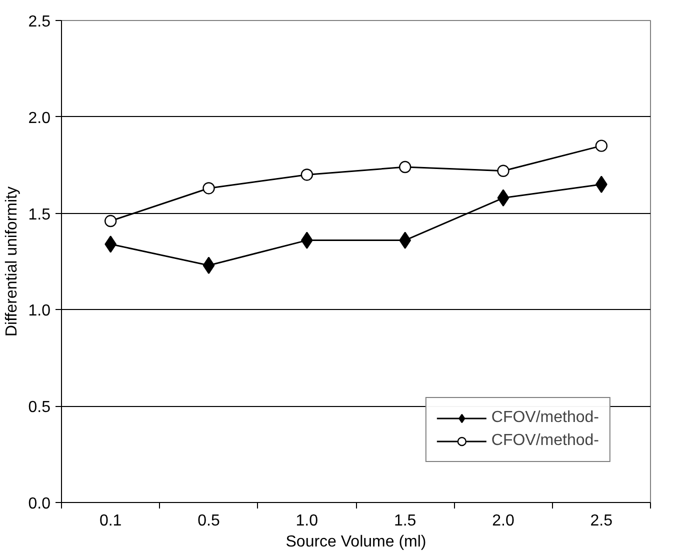  Describe the element at coordinates (356, 542) in the screenshot. I see `x-axis-title: Source Volume (ml)` at that location.